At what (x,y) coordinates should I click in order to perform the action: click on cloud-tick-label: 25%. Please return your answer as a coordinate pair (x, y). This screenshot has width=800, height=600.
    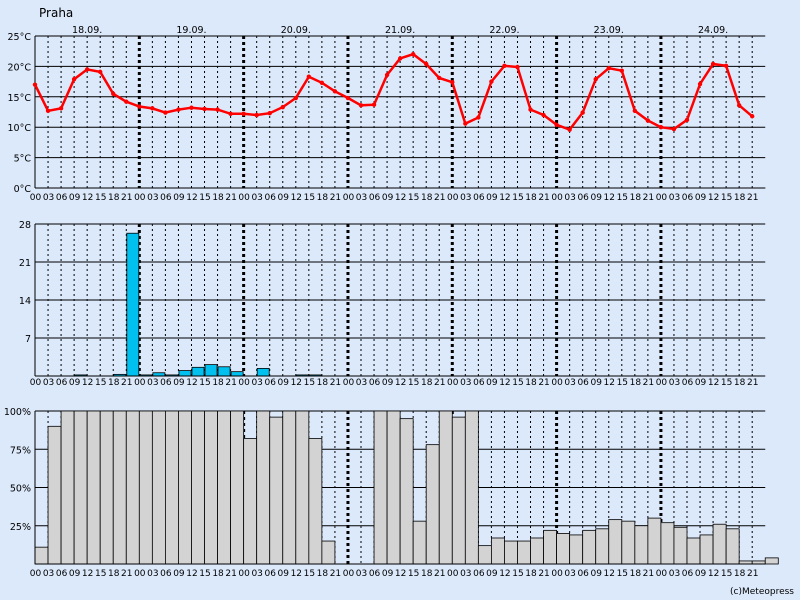
    Looking at the image, I should click on (20, 527).